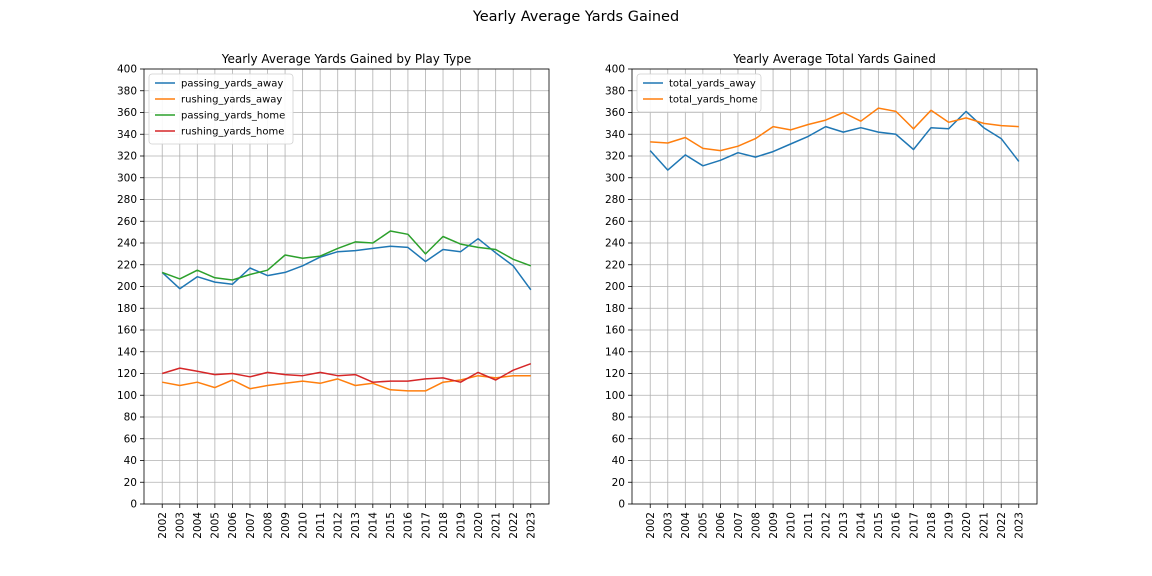 This screenshot has height=576, width=1152. What do you see at coordinates (615, 374) in the screenshot?
I see `y-tick-label: 120` at bounding box center [615, 374].